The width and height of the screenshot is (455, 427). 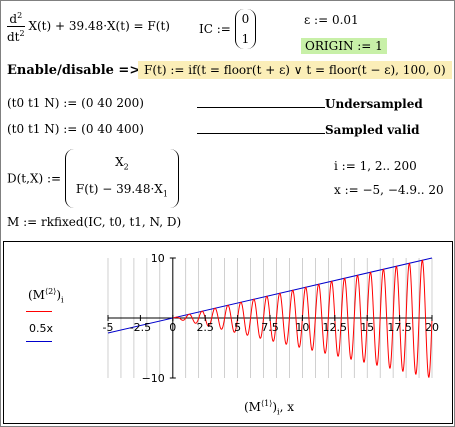 I want to click on d-function-definition: D(t,X) := X2 F(t) − 39.48·X1, so click(x=93, y=178).